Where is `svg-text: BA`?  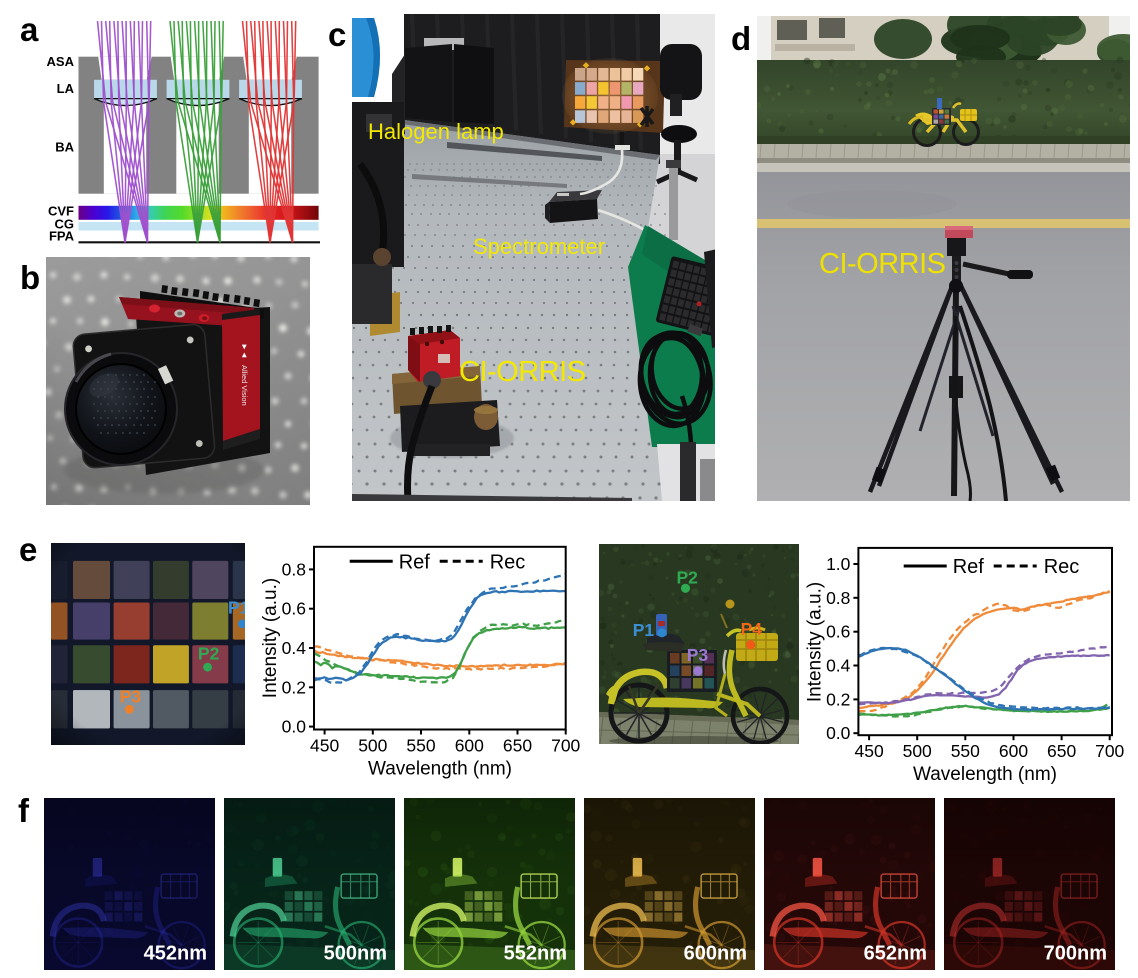
svg-text: BA is located at coordinates (64, 147).